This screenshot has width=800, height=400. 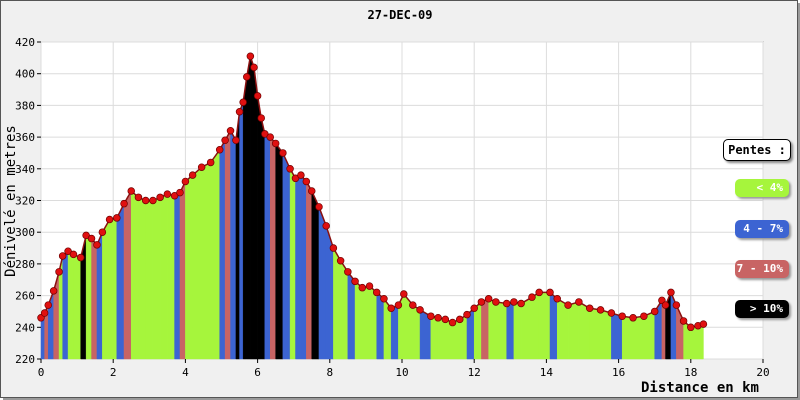 What do you see at coordinates (11, 201) in the screenshot?
I see `y-axis-label: Dénivelé en metres` at bounding box center [11, 201].